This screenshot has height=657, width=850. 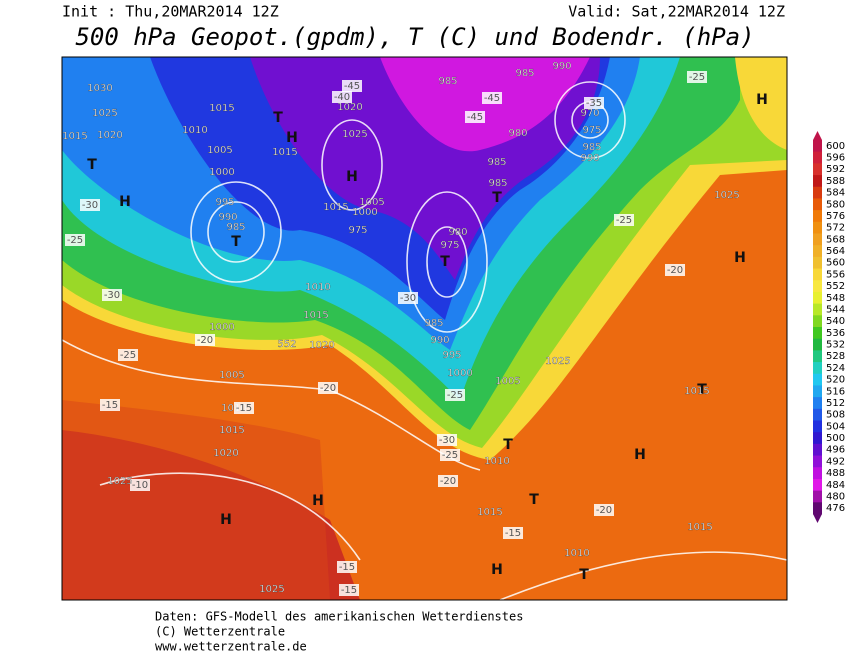 I want to click on temperature-label: -35, so click(x=594, y=103).